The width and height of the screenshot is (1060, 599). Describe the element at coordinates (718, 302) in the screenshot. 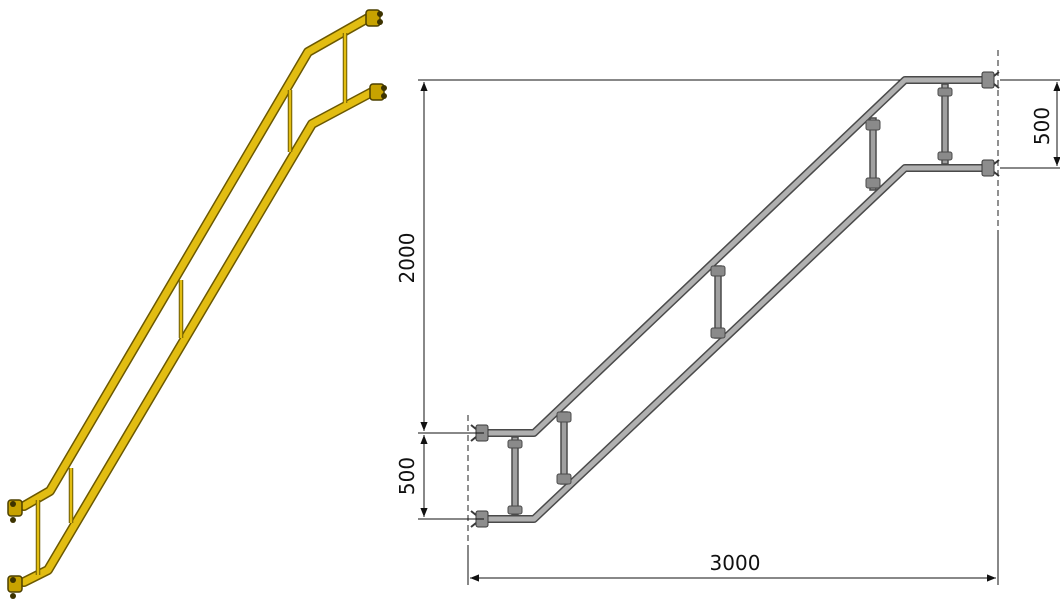

I see `strut-middle` at that location.